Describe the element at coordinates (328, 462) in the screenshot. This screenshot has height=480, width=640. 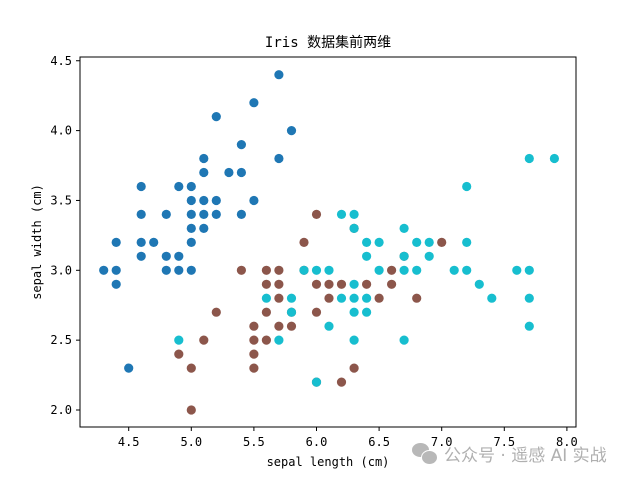
I see `x-axis-label: sepal length (cm)` at that location.